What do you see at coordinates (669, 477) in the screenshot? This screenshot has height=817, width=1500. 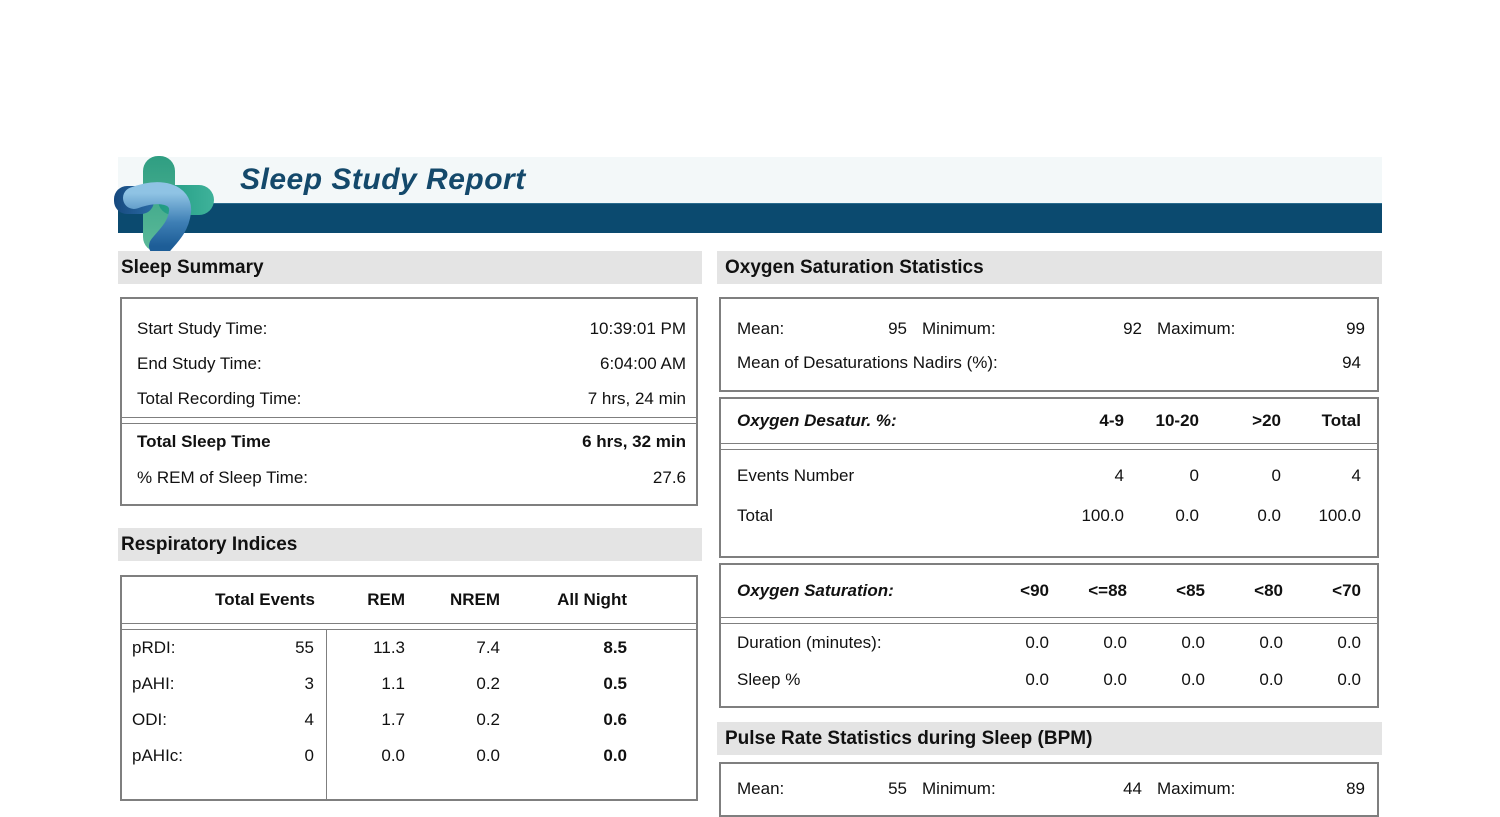 I see `row-value: 27.6` at bounding box center [669, 477].